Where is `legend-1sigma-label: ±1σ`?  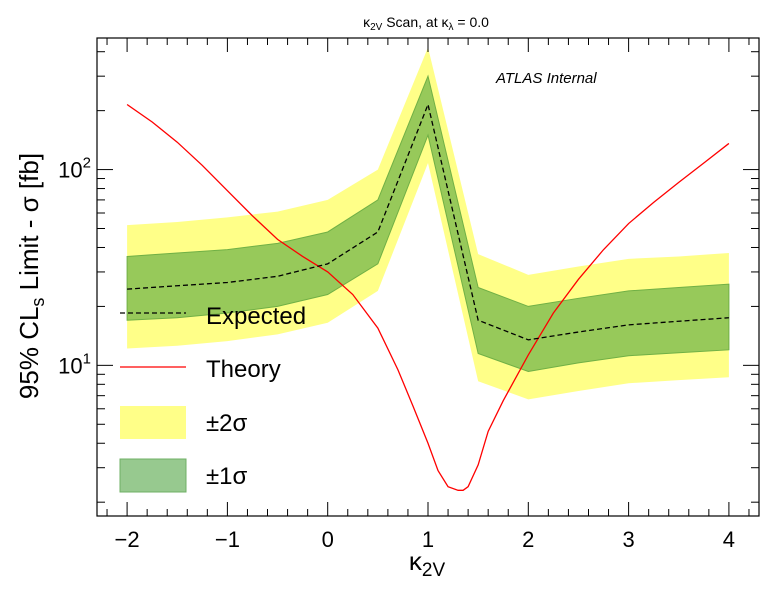 legend-1sigma-label: ±1σ is located at coordinates (227, 476).